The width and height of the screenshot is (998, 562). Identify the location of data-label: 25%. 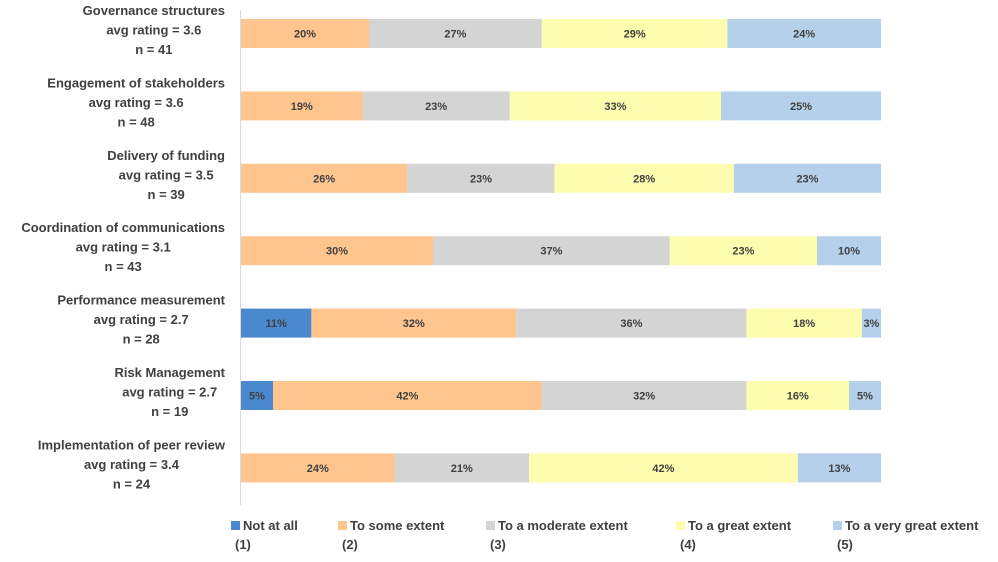
(801, 107).